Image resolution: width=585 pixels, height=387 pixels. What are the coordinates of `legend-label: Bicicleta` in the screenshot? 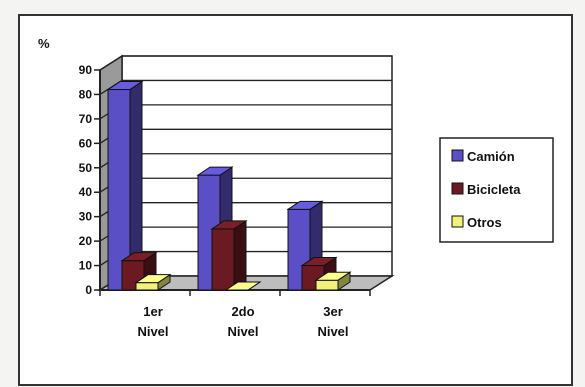 It's located at (494, 189).